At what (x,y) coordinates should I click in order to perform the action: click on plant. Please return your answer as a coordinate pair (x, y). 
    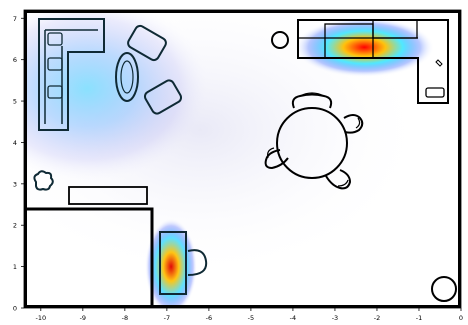
    Looking at the image, I should click on (43, 180).